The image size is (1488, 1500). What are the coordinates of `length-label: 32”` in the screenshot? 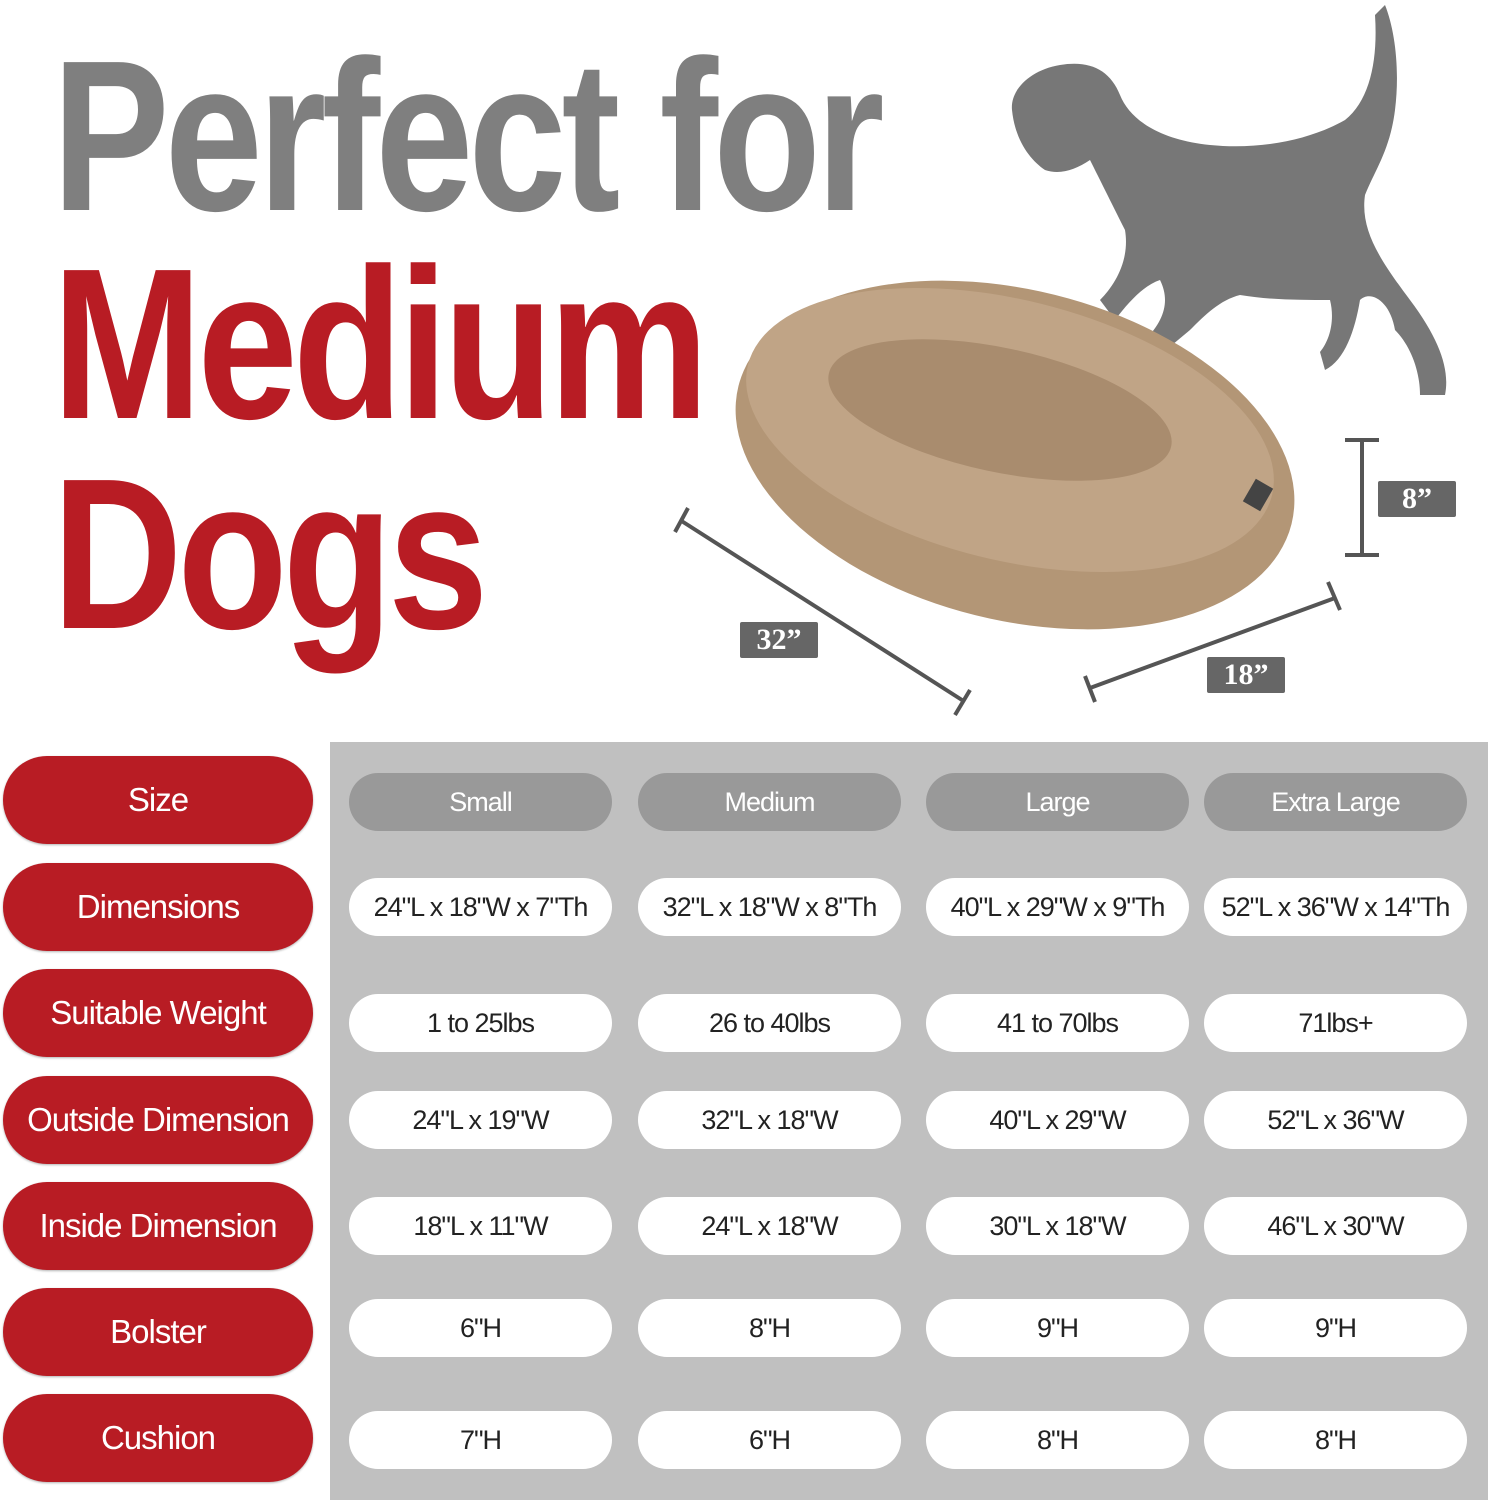 It's located at (779, 640).